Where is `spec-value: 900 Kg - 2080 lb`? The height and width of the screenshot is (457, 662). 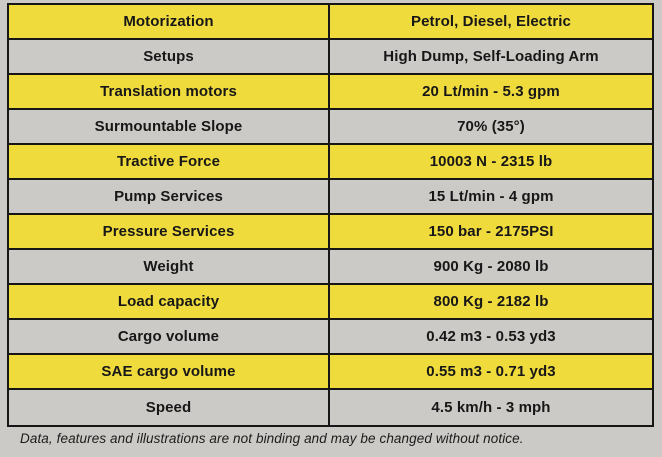 spec-value: 900 Kg - 2080 lb is located at coordinates (491, 266).